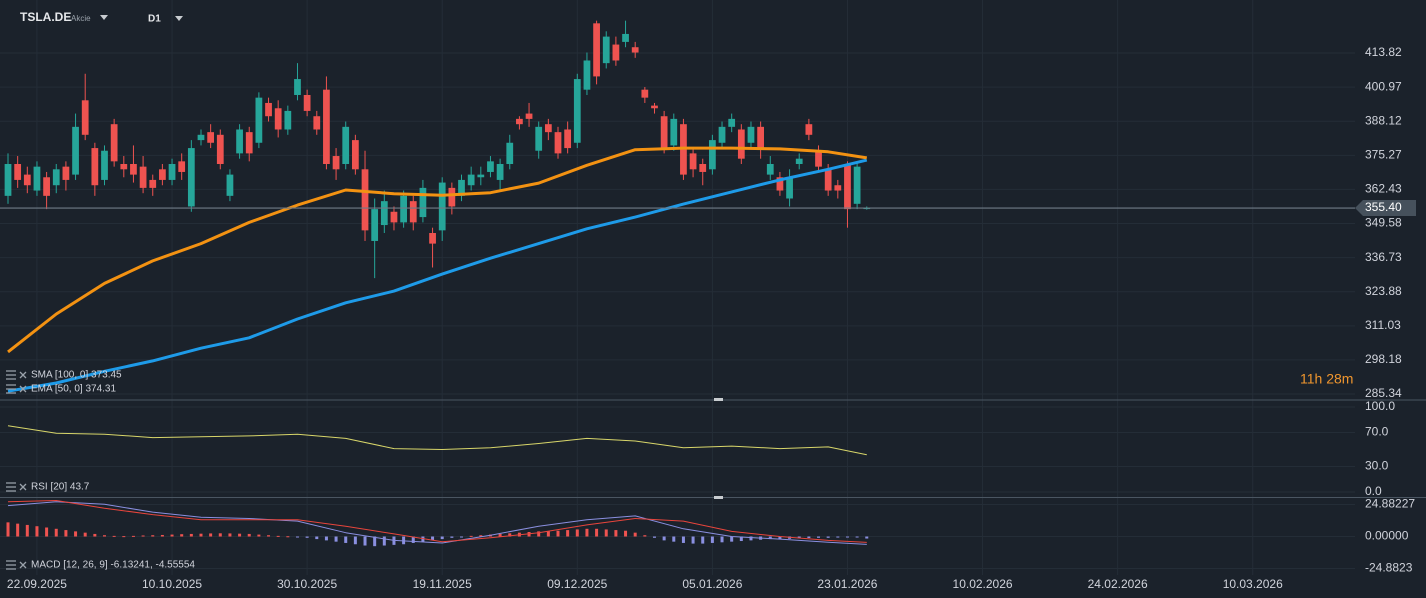 This screenshot has width=1426, height=598. What do you see at coordinates (307, 584) in the screenshot?
I see `x-tick-label: 30.10.2025` at bounding box center [307, 584].